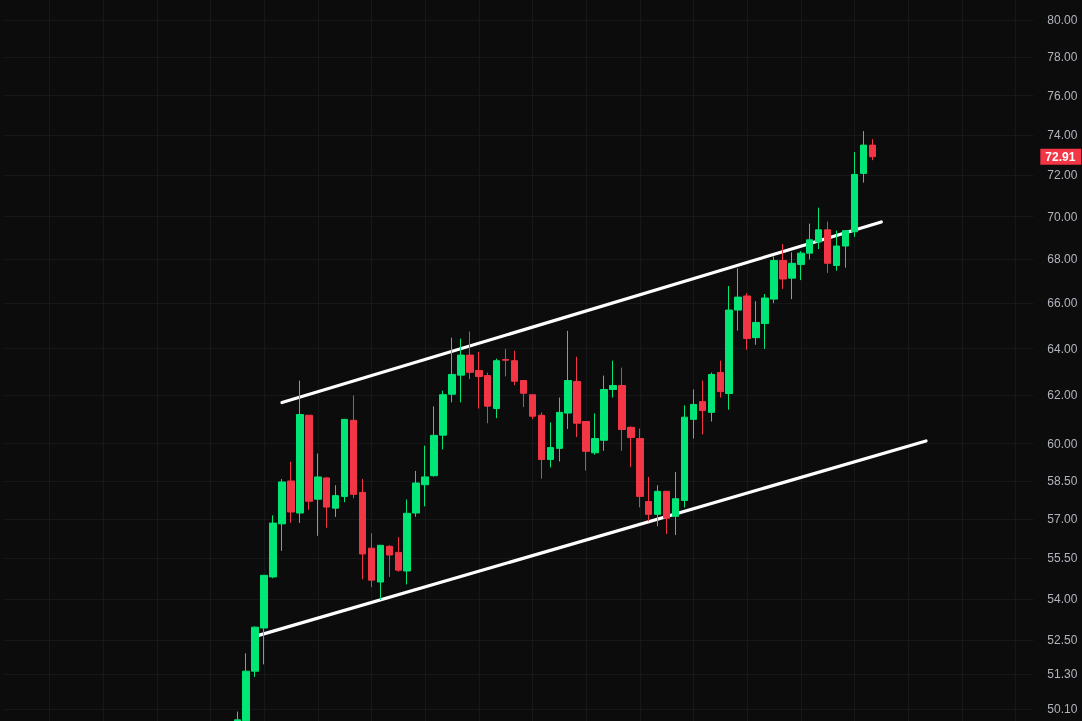 The width and height of the screenshot is (1082, 721). Describe the element at coordinates (1062, 216) in the screenshot. I see `y-tick-label: 70.00` at that location.